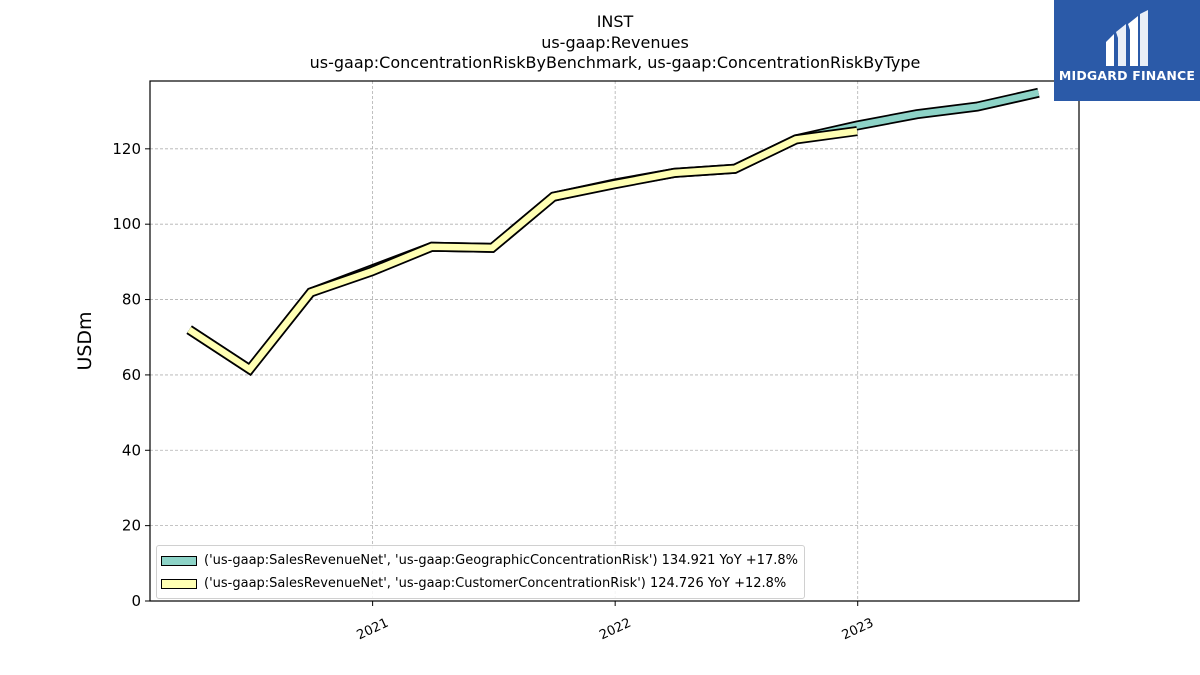 The width and height of the screenshot is (1200, 675). What do you see at coordinates (131, 526) in the screenshot?
I see `y-tick-label: 20` at bounding box center [131, 526].